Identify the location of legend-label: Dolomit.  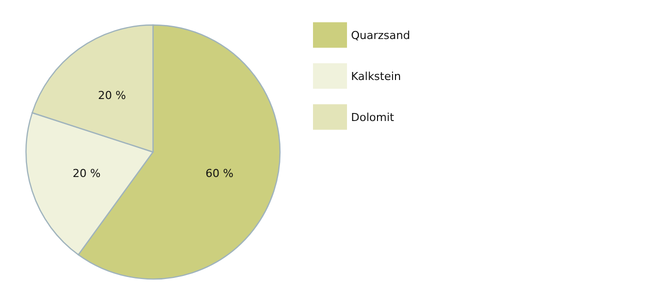
(372, 117).